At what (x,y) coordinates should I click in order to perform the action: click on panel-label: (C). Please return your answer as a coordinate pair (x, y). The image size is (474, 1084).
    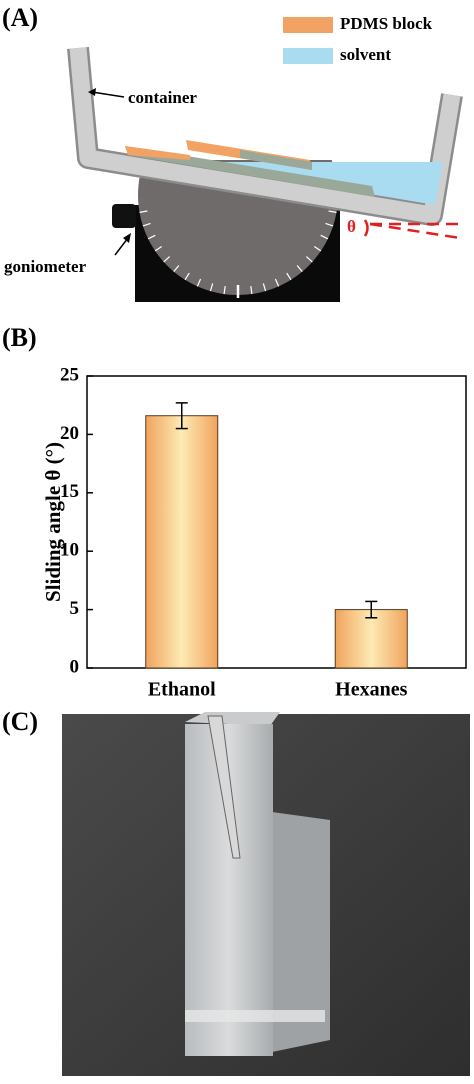
    Looking at the image, I should click on (20, 721).